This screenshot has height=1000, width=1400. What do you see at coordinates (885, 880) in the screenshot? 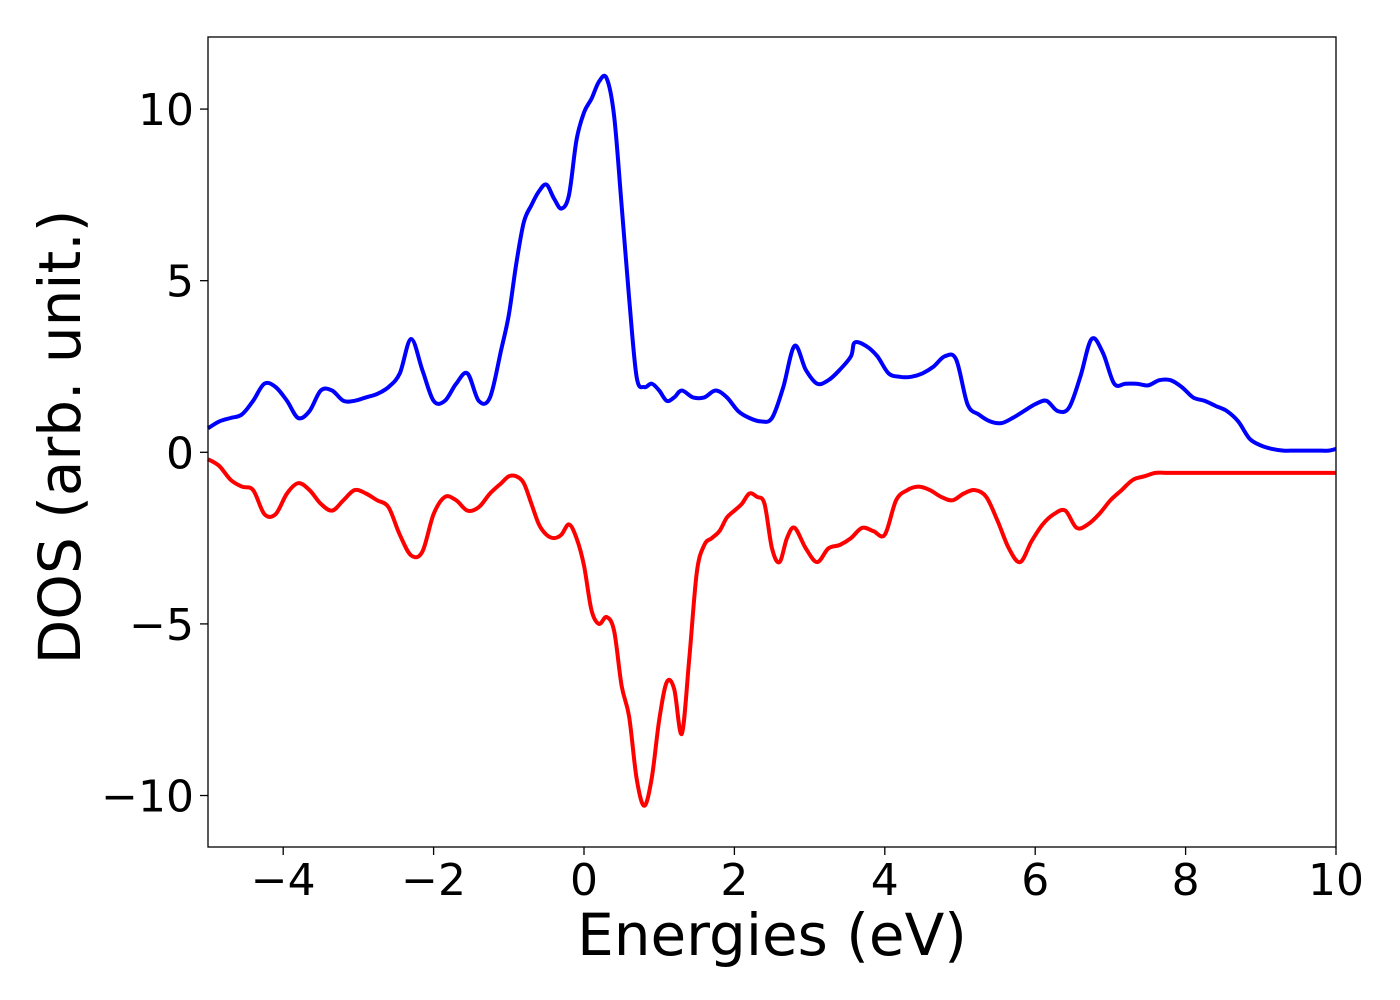
I see `x-tick-label: 4` at bounding box center [885, 880].